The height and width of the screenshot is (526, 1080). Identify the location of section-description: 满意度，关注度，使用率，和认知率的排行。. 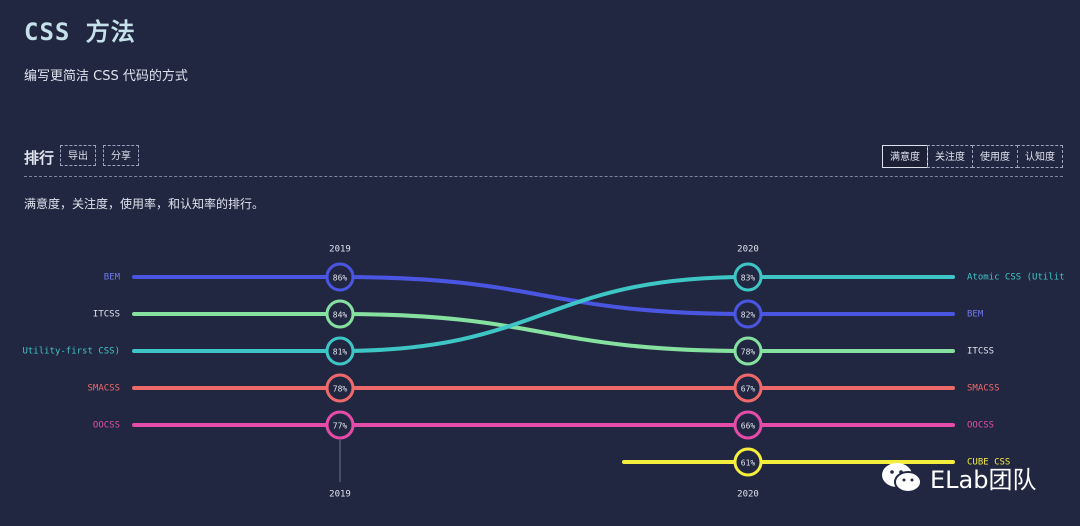
(144, 204).